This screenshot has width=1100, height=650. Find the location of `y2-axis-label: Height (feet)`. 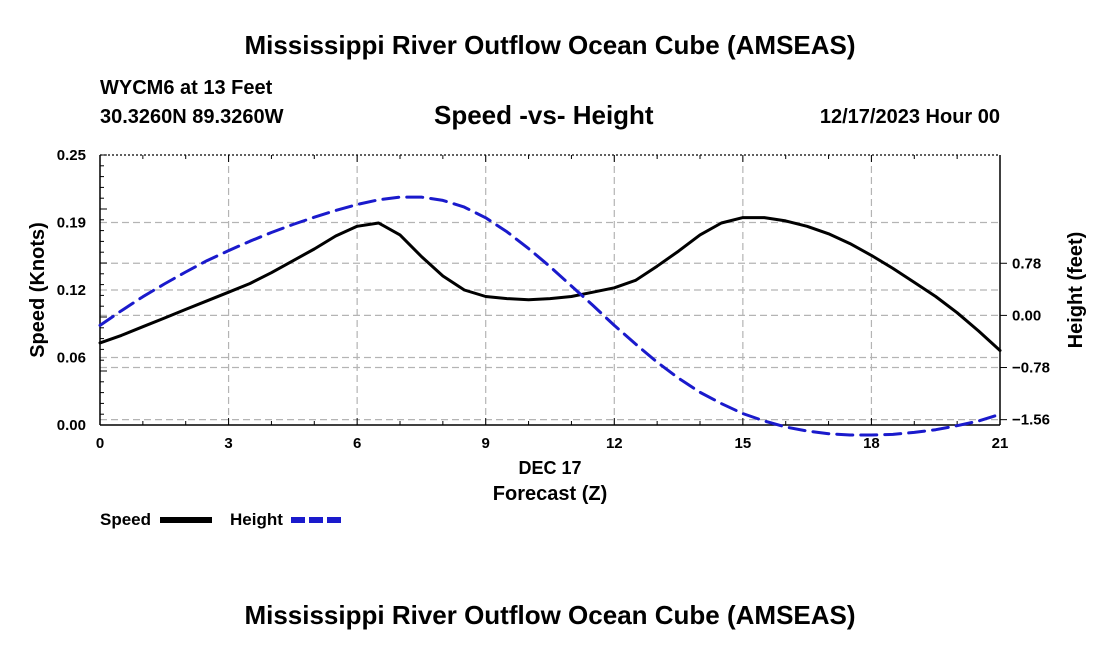

y2-axis-label: Height (feet) is located at coordinates (1076, 290).